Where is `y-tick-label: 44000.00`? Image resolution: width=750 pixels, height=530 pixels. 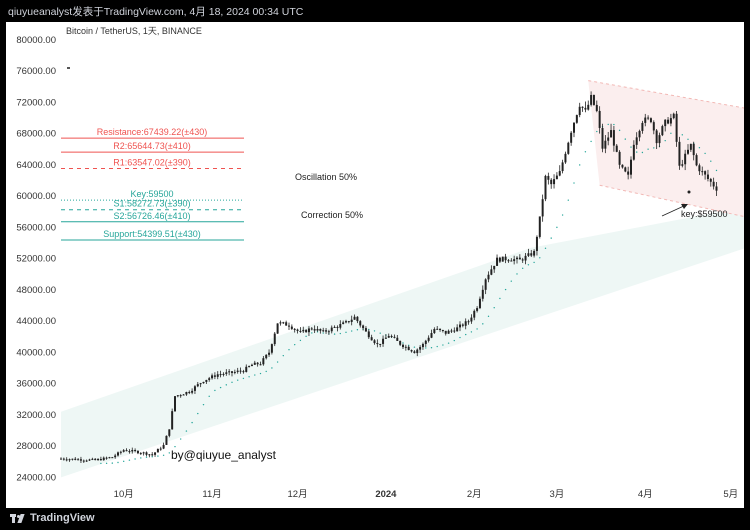 y-tick-label: 44000.00 is located at coordinates (36, 321).